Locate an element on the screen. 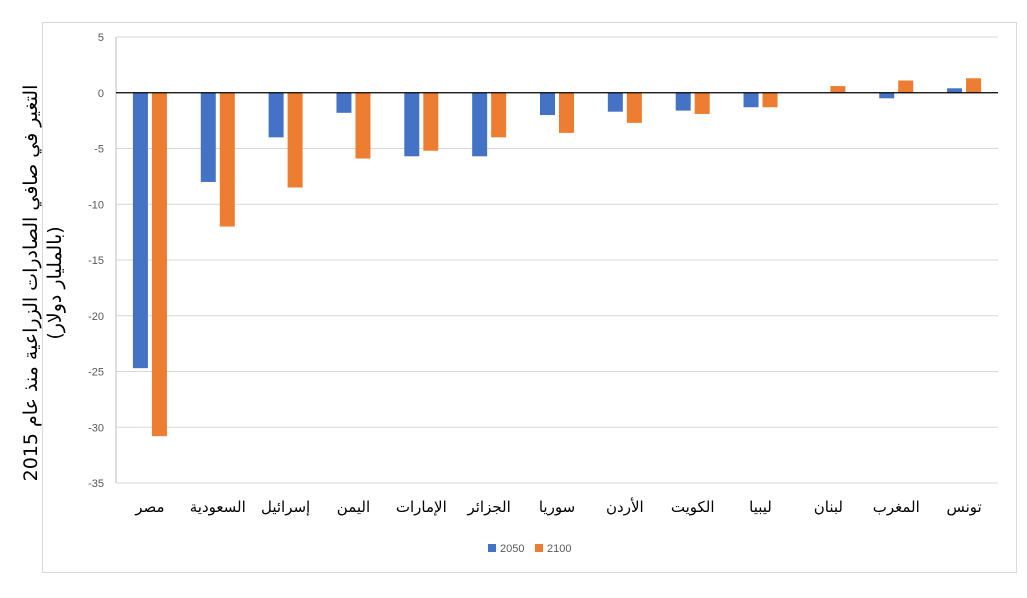 This screenshot has height=598, width=1027. y-tick-label: 0 is located at coordinates (101, 94).